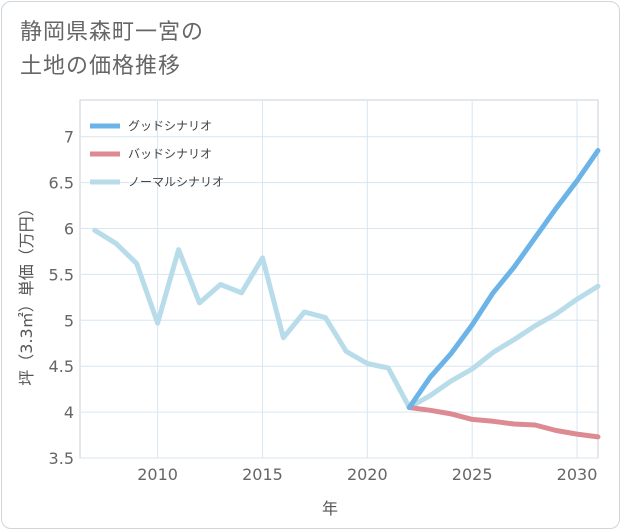 Image resolution: width=621 pixels, height=530 pixels. Describe the element at coordinates (69, 229) in the screenshot. I see `y-tick-label: 6` at that location.